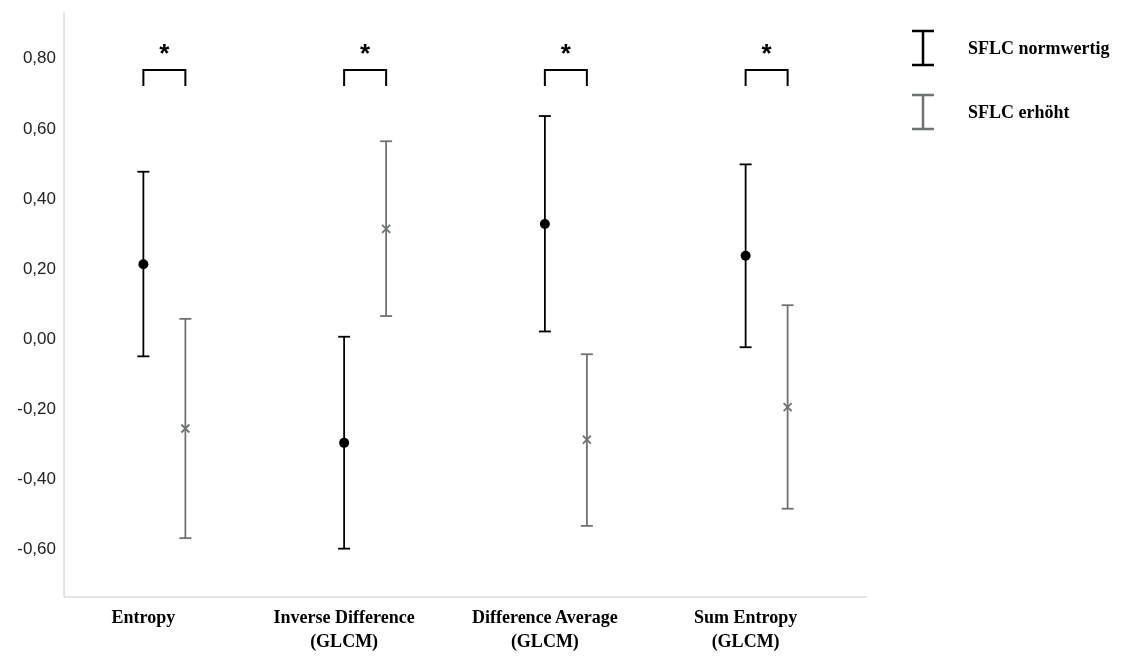 This screenshot has height=667, width=1147. Describe the element at coordinates (344, 629) in the screenshot. I see `x-tick-label: Inverse Difference (GLCM)` at that location.